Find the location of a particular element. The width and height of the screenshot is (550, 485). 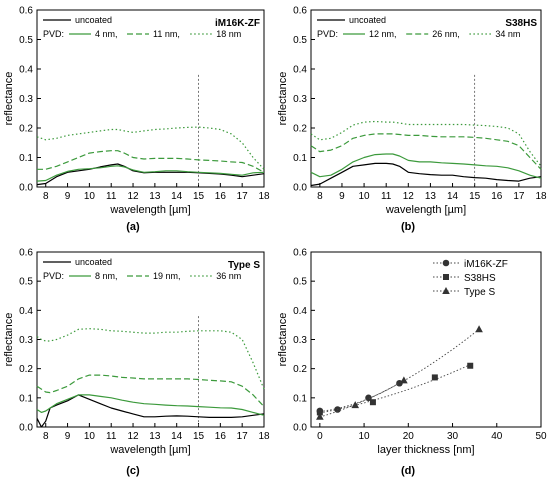

panel-label: (a) is located at coordinates (133, 227).